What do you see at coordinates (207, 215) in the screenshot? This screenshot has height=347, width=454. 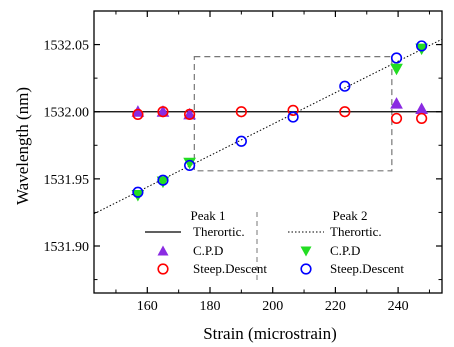 I see `legend-header-1: Peak 1` at bounding box center [207, 215].